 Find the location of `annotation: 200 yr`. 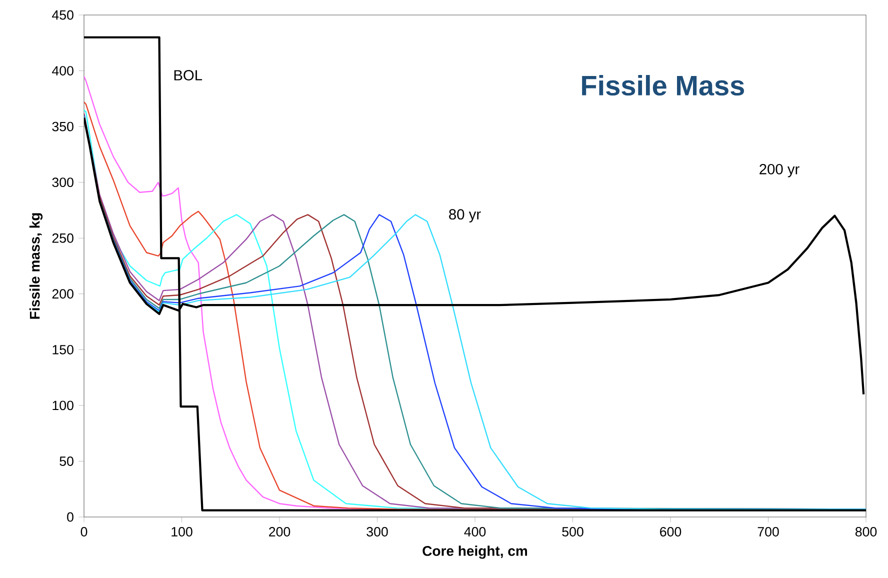

annotation: 200 yr is located at coordinates (780, 171).